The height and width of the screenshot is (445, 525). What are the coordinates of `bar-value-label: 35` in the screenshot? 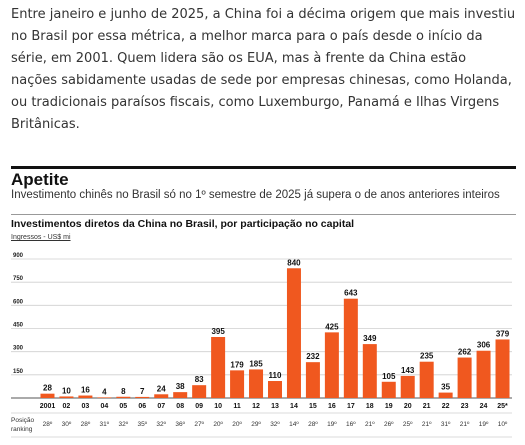 It's located at (445, 387).